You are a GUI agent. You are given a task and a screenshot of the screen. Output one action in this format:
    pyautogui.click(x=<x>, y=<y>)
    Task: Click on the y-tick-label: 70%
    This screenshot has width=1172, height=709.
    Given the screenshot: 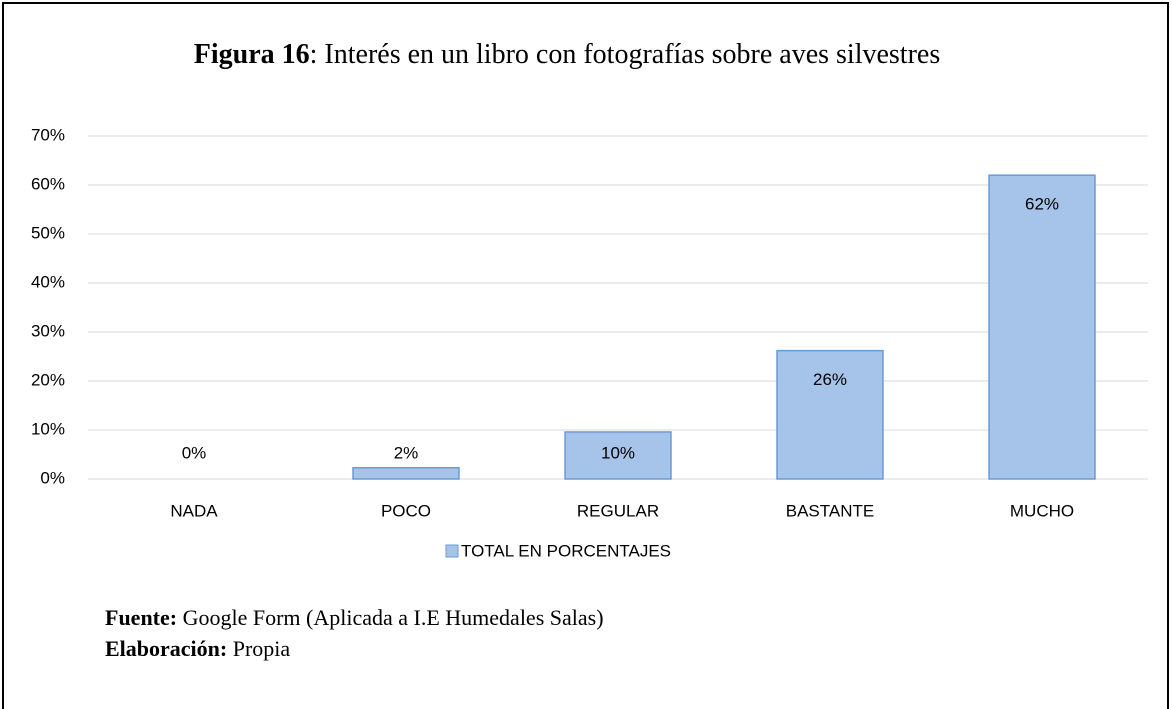 What is the action you would take?
    pyautogui.click(x=48, y=134)
    